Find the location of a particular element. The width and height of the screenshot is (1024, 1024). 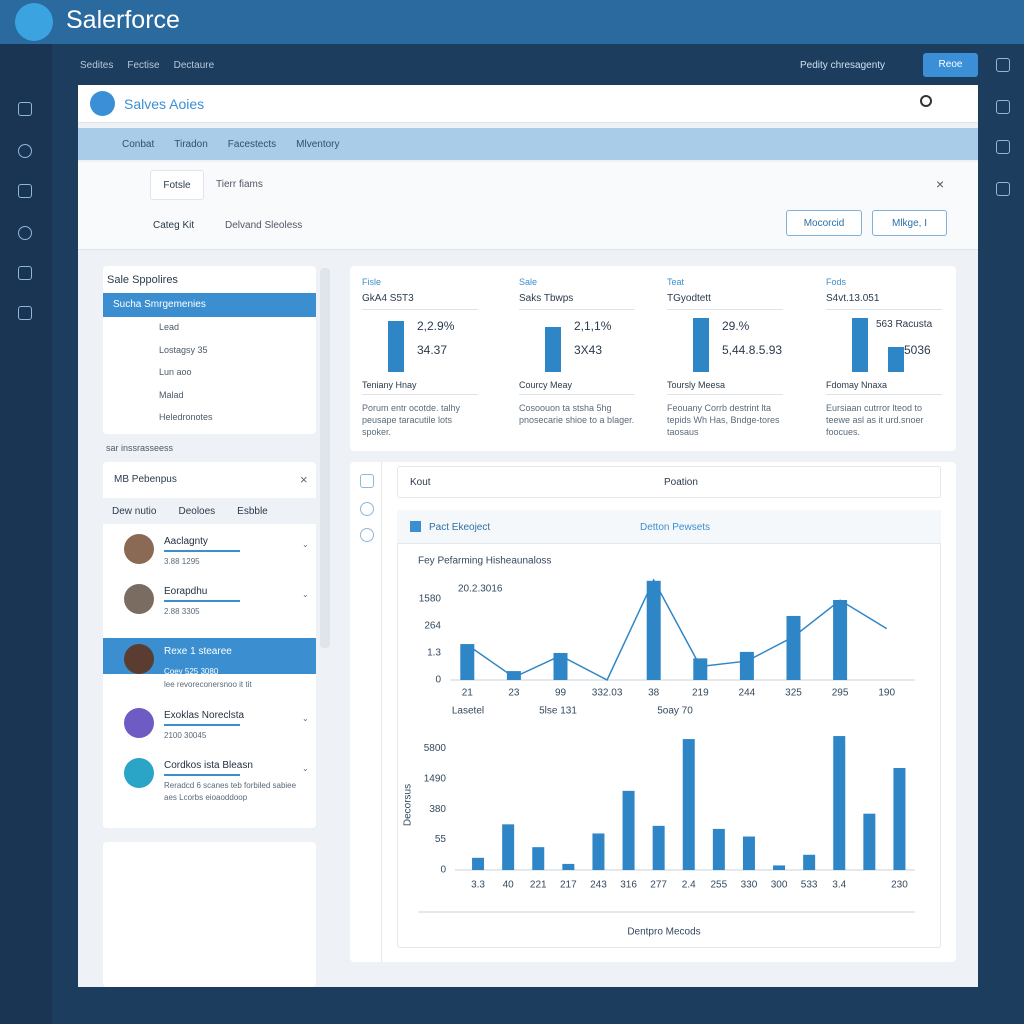

kpi-title: S4vt.13.051 is located at coordinates (853, 298).